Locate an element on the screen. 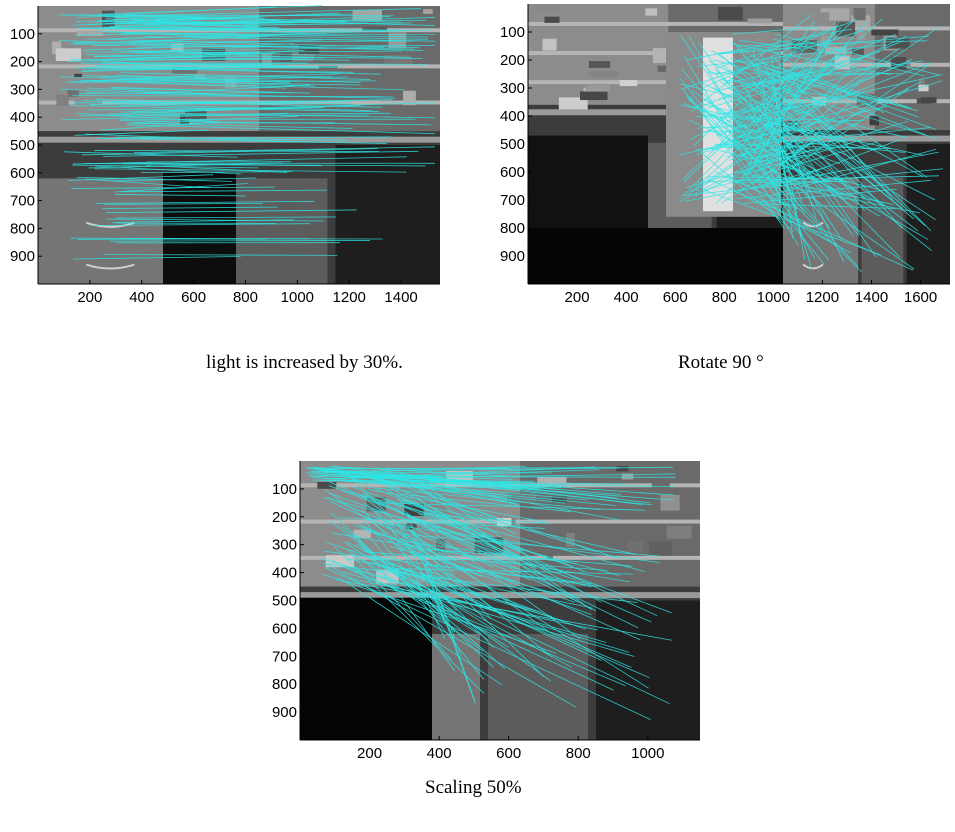 The height and width of the screenshot is (832, 955). caption-light: light is increased by 30%. is located at coordinates (304, 362).